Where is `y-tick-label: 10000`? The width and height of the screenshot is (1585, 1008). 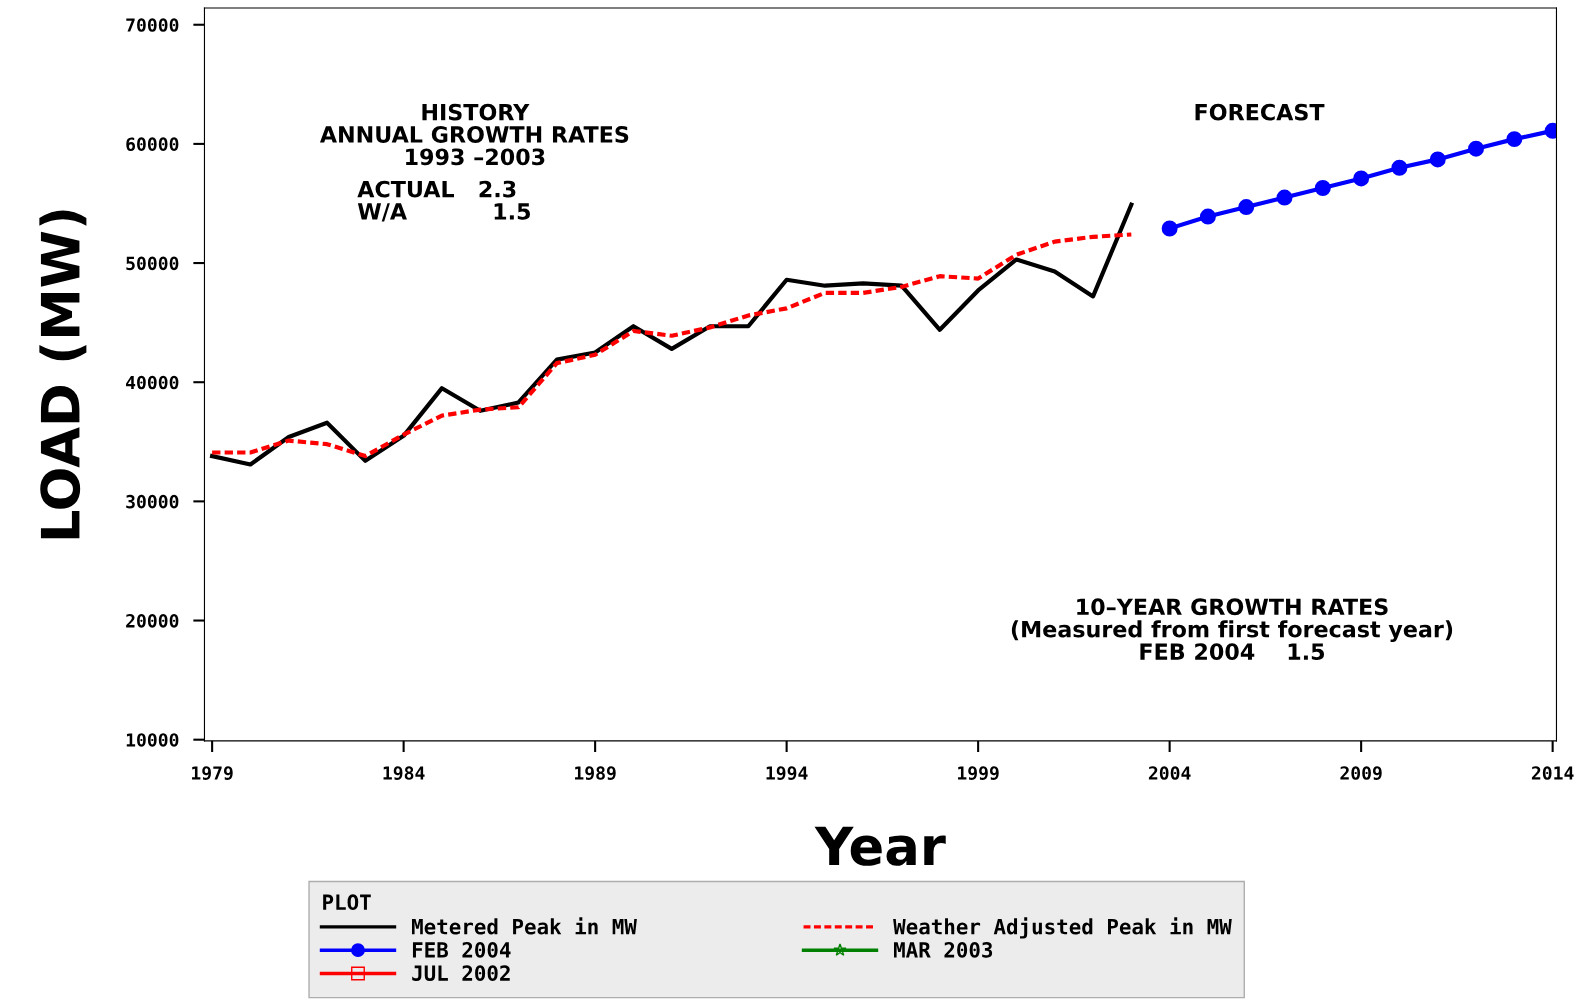 y-tick-label: 10000 is located at coordinates (152, 740).